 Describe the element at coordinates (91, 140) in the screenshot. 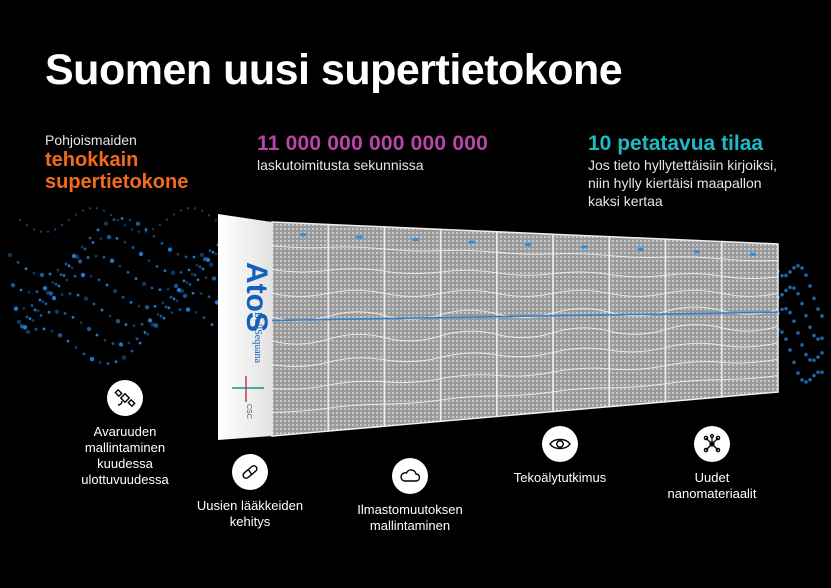

I see `stat-nordic-line1: Pohjoismaiden` at that location.